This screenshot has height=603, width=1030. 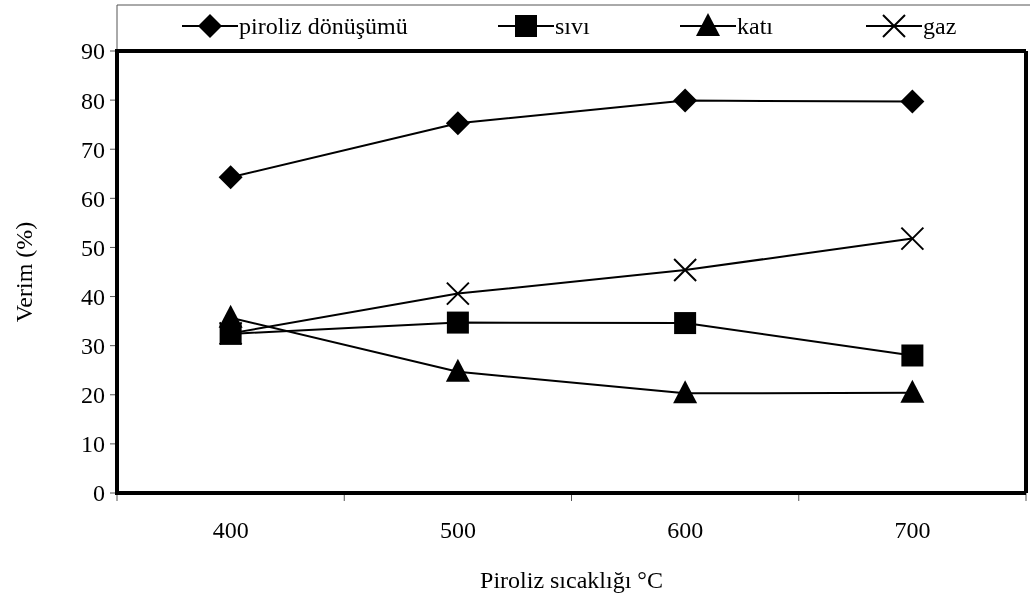 I want to click on y-tick-label: 50, so click(x=93, y=247).